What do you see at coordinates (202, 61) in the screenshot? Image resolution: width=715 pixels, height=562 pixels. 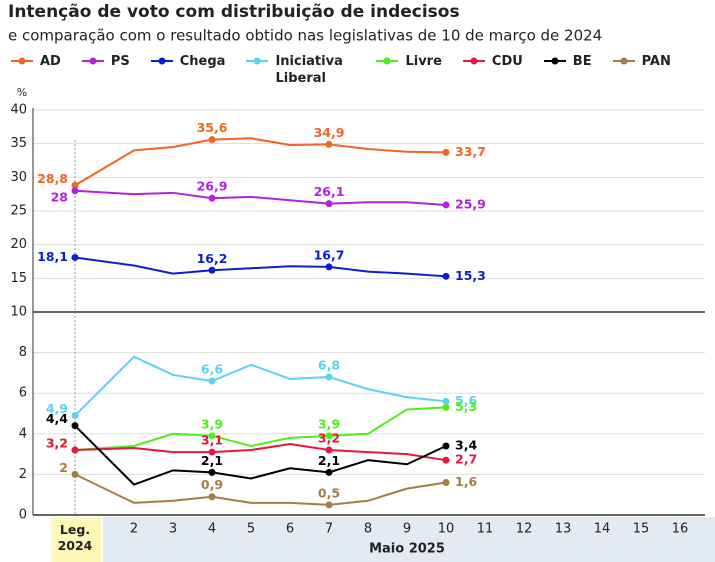 I see `legend-label: Chega` at bounding box center [202, 61].